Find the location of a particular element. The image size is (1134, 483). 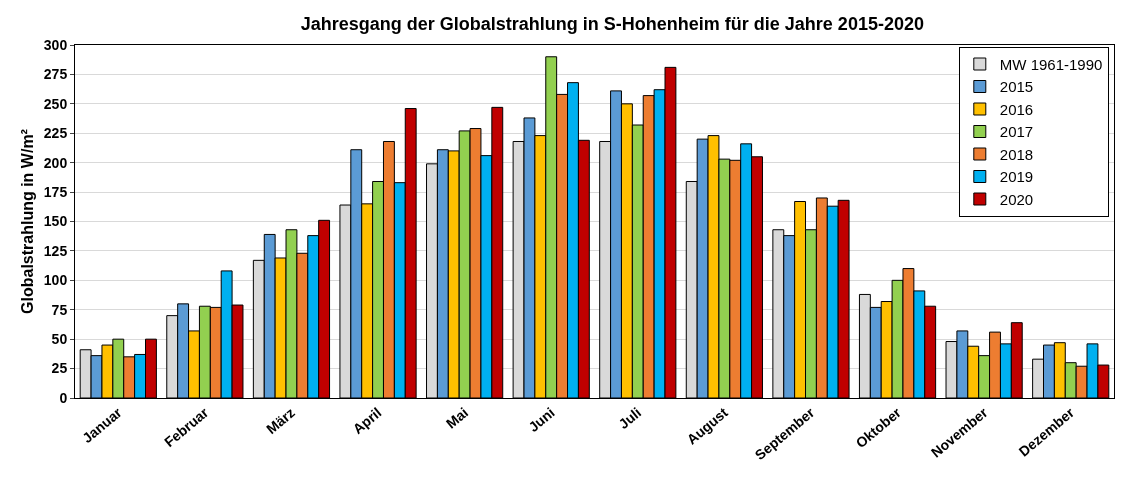

y-tick-label: 300 is located at coordinates (55, 44).